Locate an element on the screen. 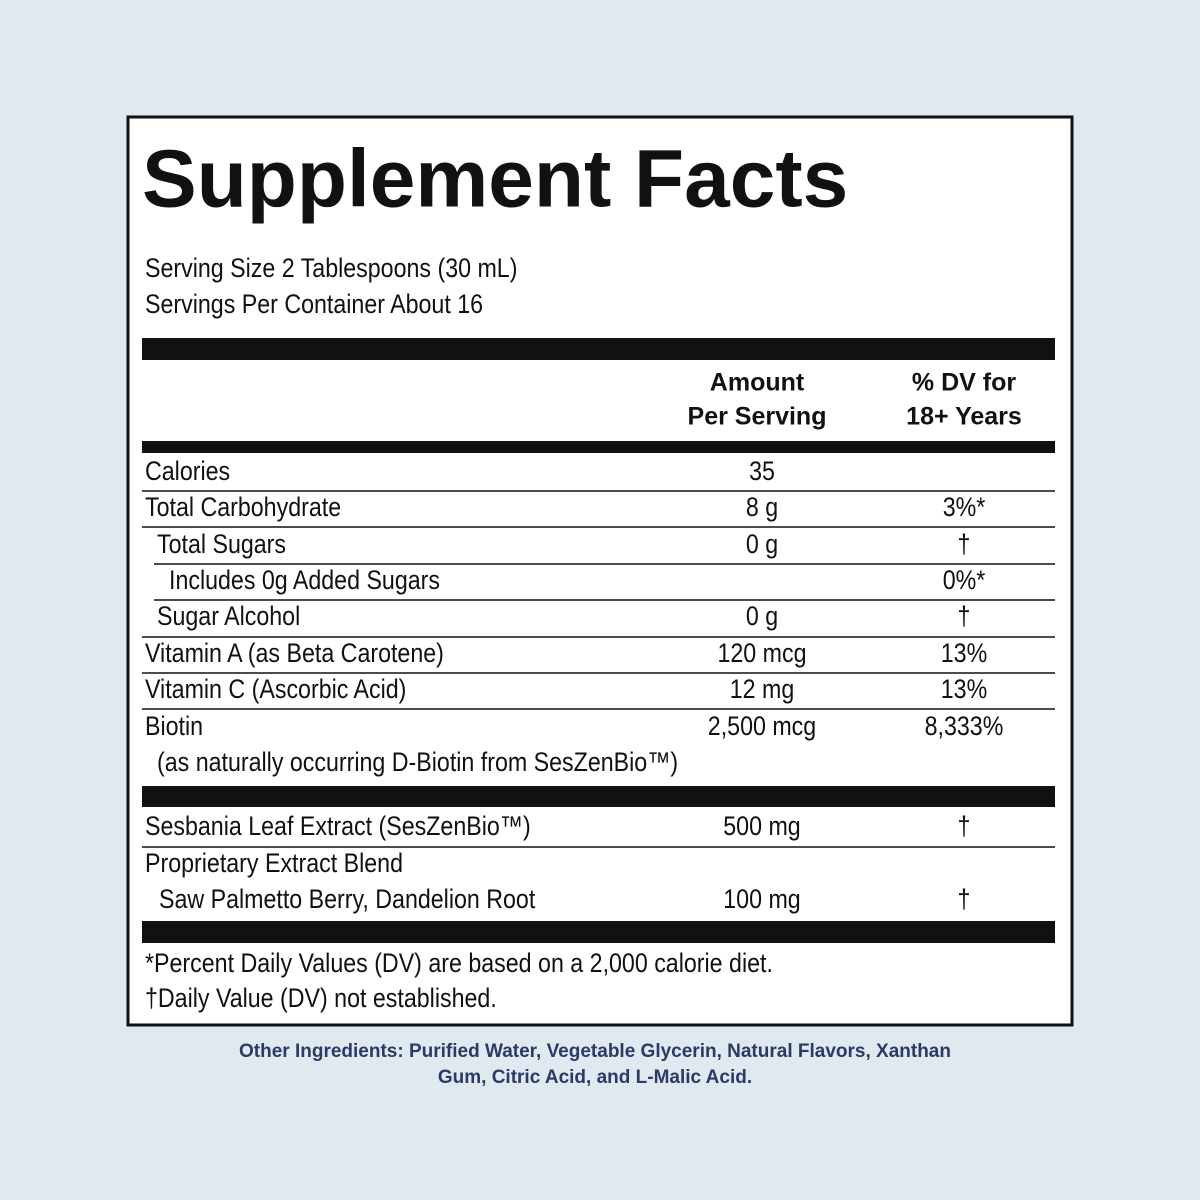  row-name: Includes 0g Added Sugars is located at coordinates (304, 581).